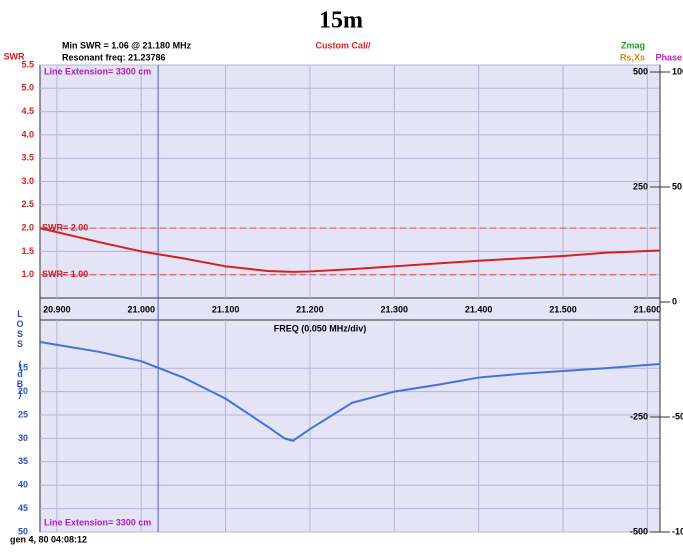  Describe the element at coordinates (23, 414) in the screenshot. I see `y-tick-label: 25` at that location.